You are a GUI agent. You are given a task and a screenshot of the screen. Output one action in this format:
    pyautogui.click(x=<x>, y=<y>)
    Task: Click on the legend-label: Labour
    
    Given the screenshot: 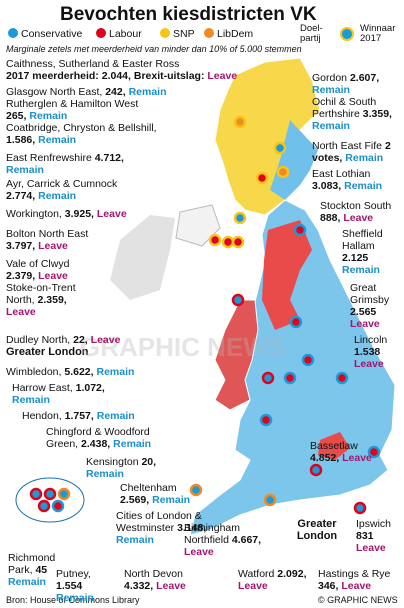 What is the action you would take?
    pyautogui.click(x=125, y=34)
    